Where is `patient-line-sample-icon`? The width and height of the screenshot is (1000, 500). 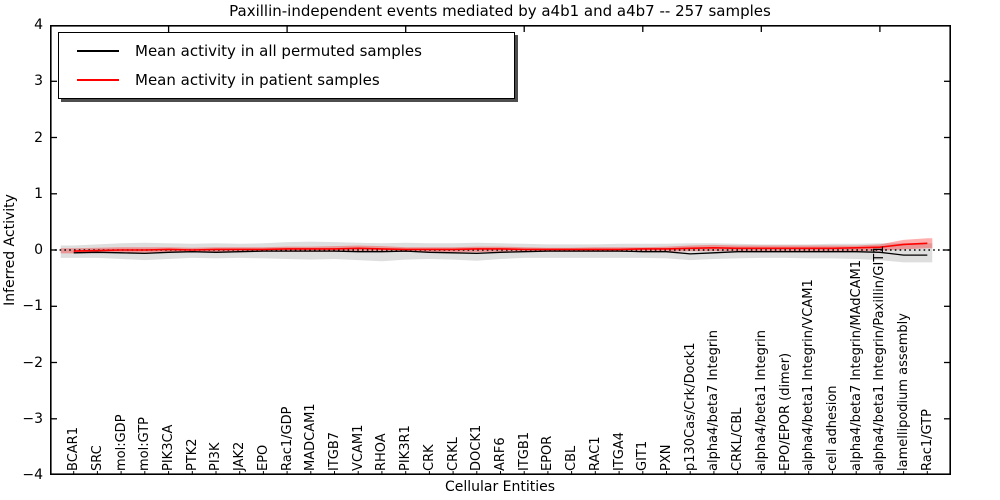 patient-line-sample-icon is located at coordinates (98, 79).